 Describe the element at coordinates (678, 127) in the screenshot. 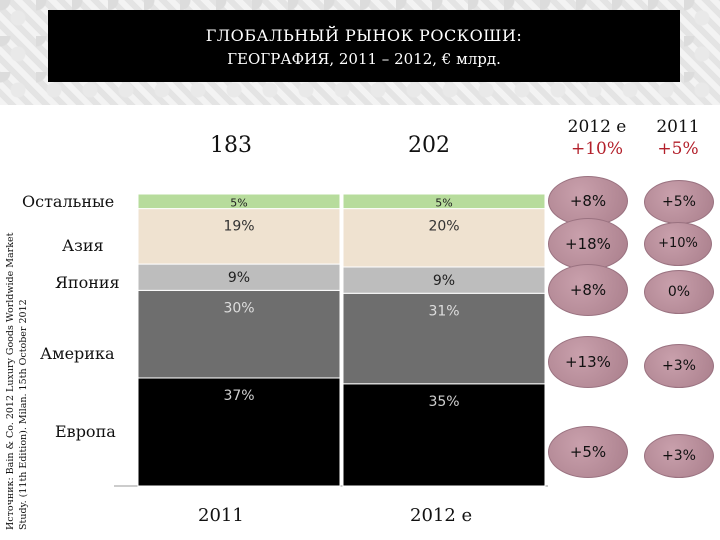

I see `growth-header-2011-label: 2011` at that location.